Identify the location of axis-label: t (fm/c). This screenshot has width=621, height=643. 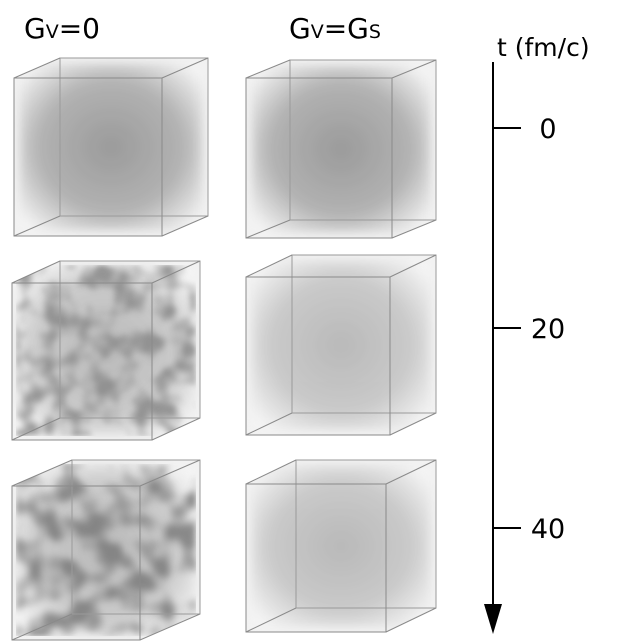
(543, 47).